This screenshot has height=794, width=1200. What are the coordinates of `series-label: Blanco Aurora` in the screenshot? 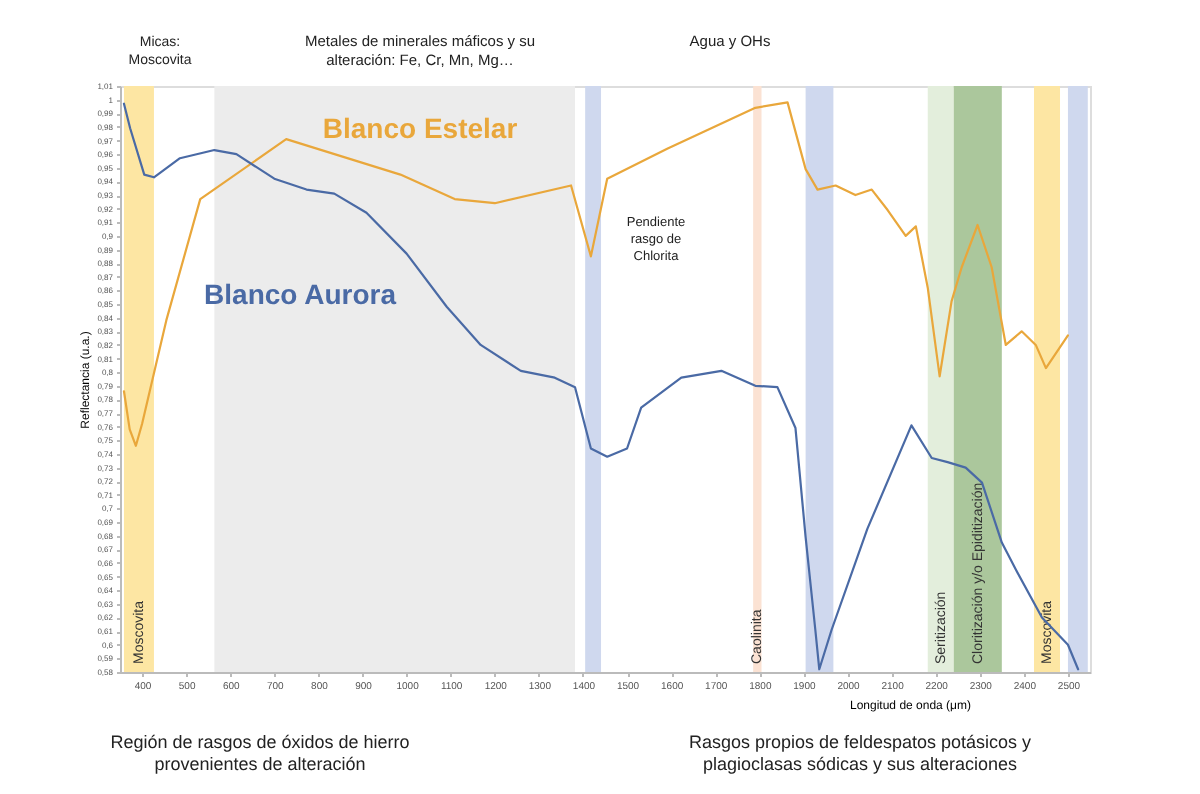 It's located at (300, 294).